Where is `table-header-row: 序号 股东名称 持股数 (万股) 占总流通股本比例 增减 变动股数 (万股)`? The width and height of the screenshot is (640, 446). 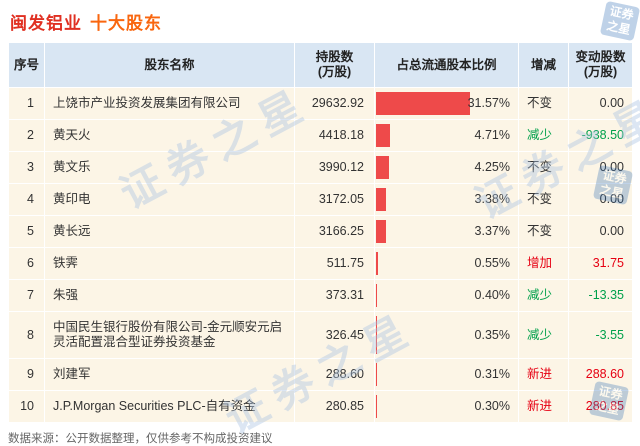
table-header-row: 序号 股东名称 持股数 (万股) 占总流通股本比例 增减 变动股数 (万股) is located at coordinates (320, 65).